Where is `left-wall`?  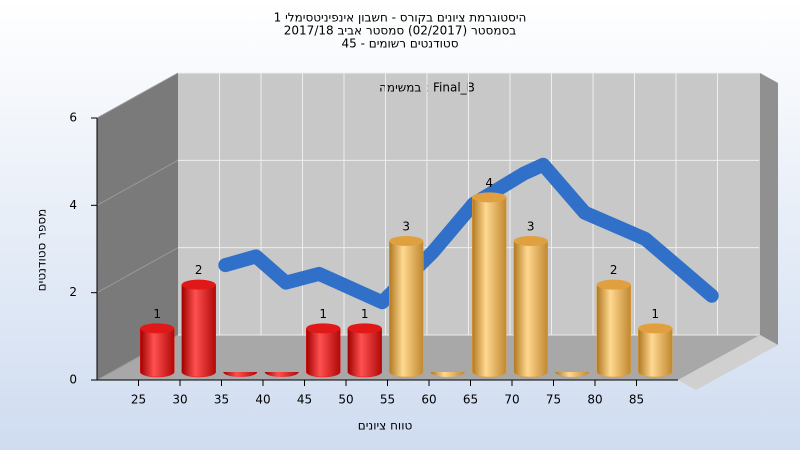
left-wall is located at coordinates (137, 226).